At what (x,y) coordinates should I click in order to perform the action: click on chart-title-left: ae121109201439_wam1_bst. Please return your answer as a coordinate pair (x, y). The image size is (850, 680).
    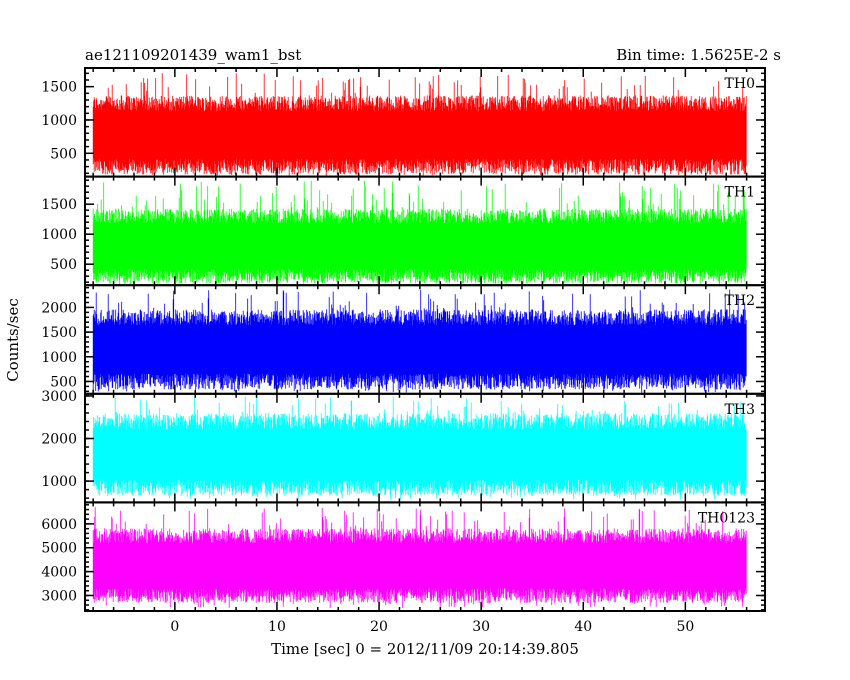
    Looking at the image, I should click on (193, 55).